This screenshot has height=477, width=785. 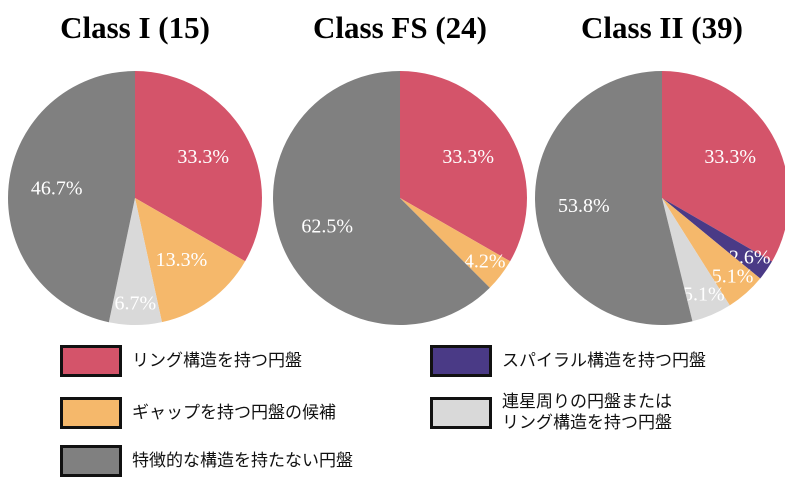 What do you see at coordinates (327, 227) in the screenshot?
I see `value-label: 62.5%` at bounding box center [327, 227].